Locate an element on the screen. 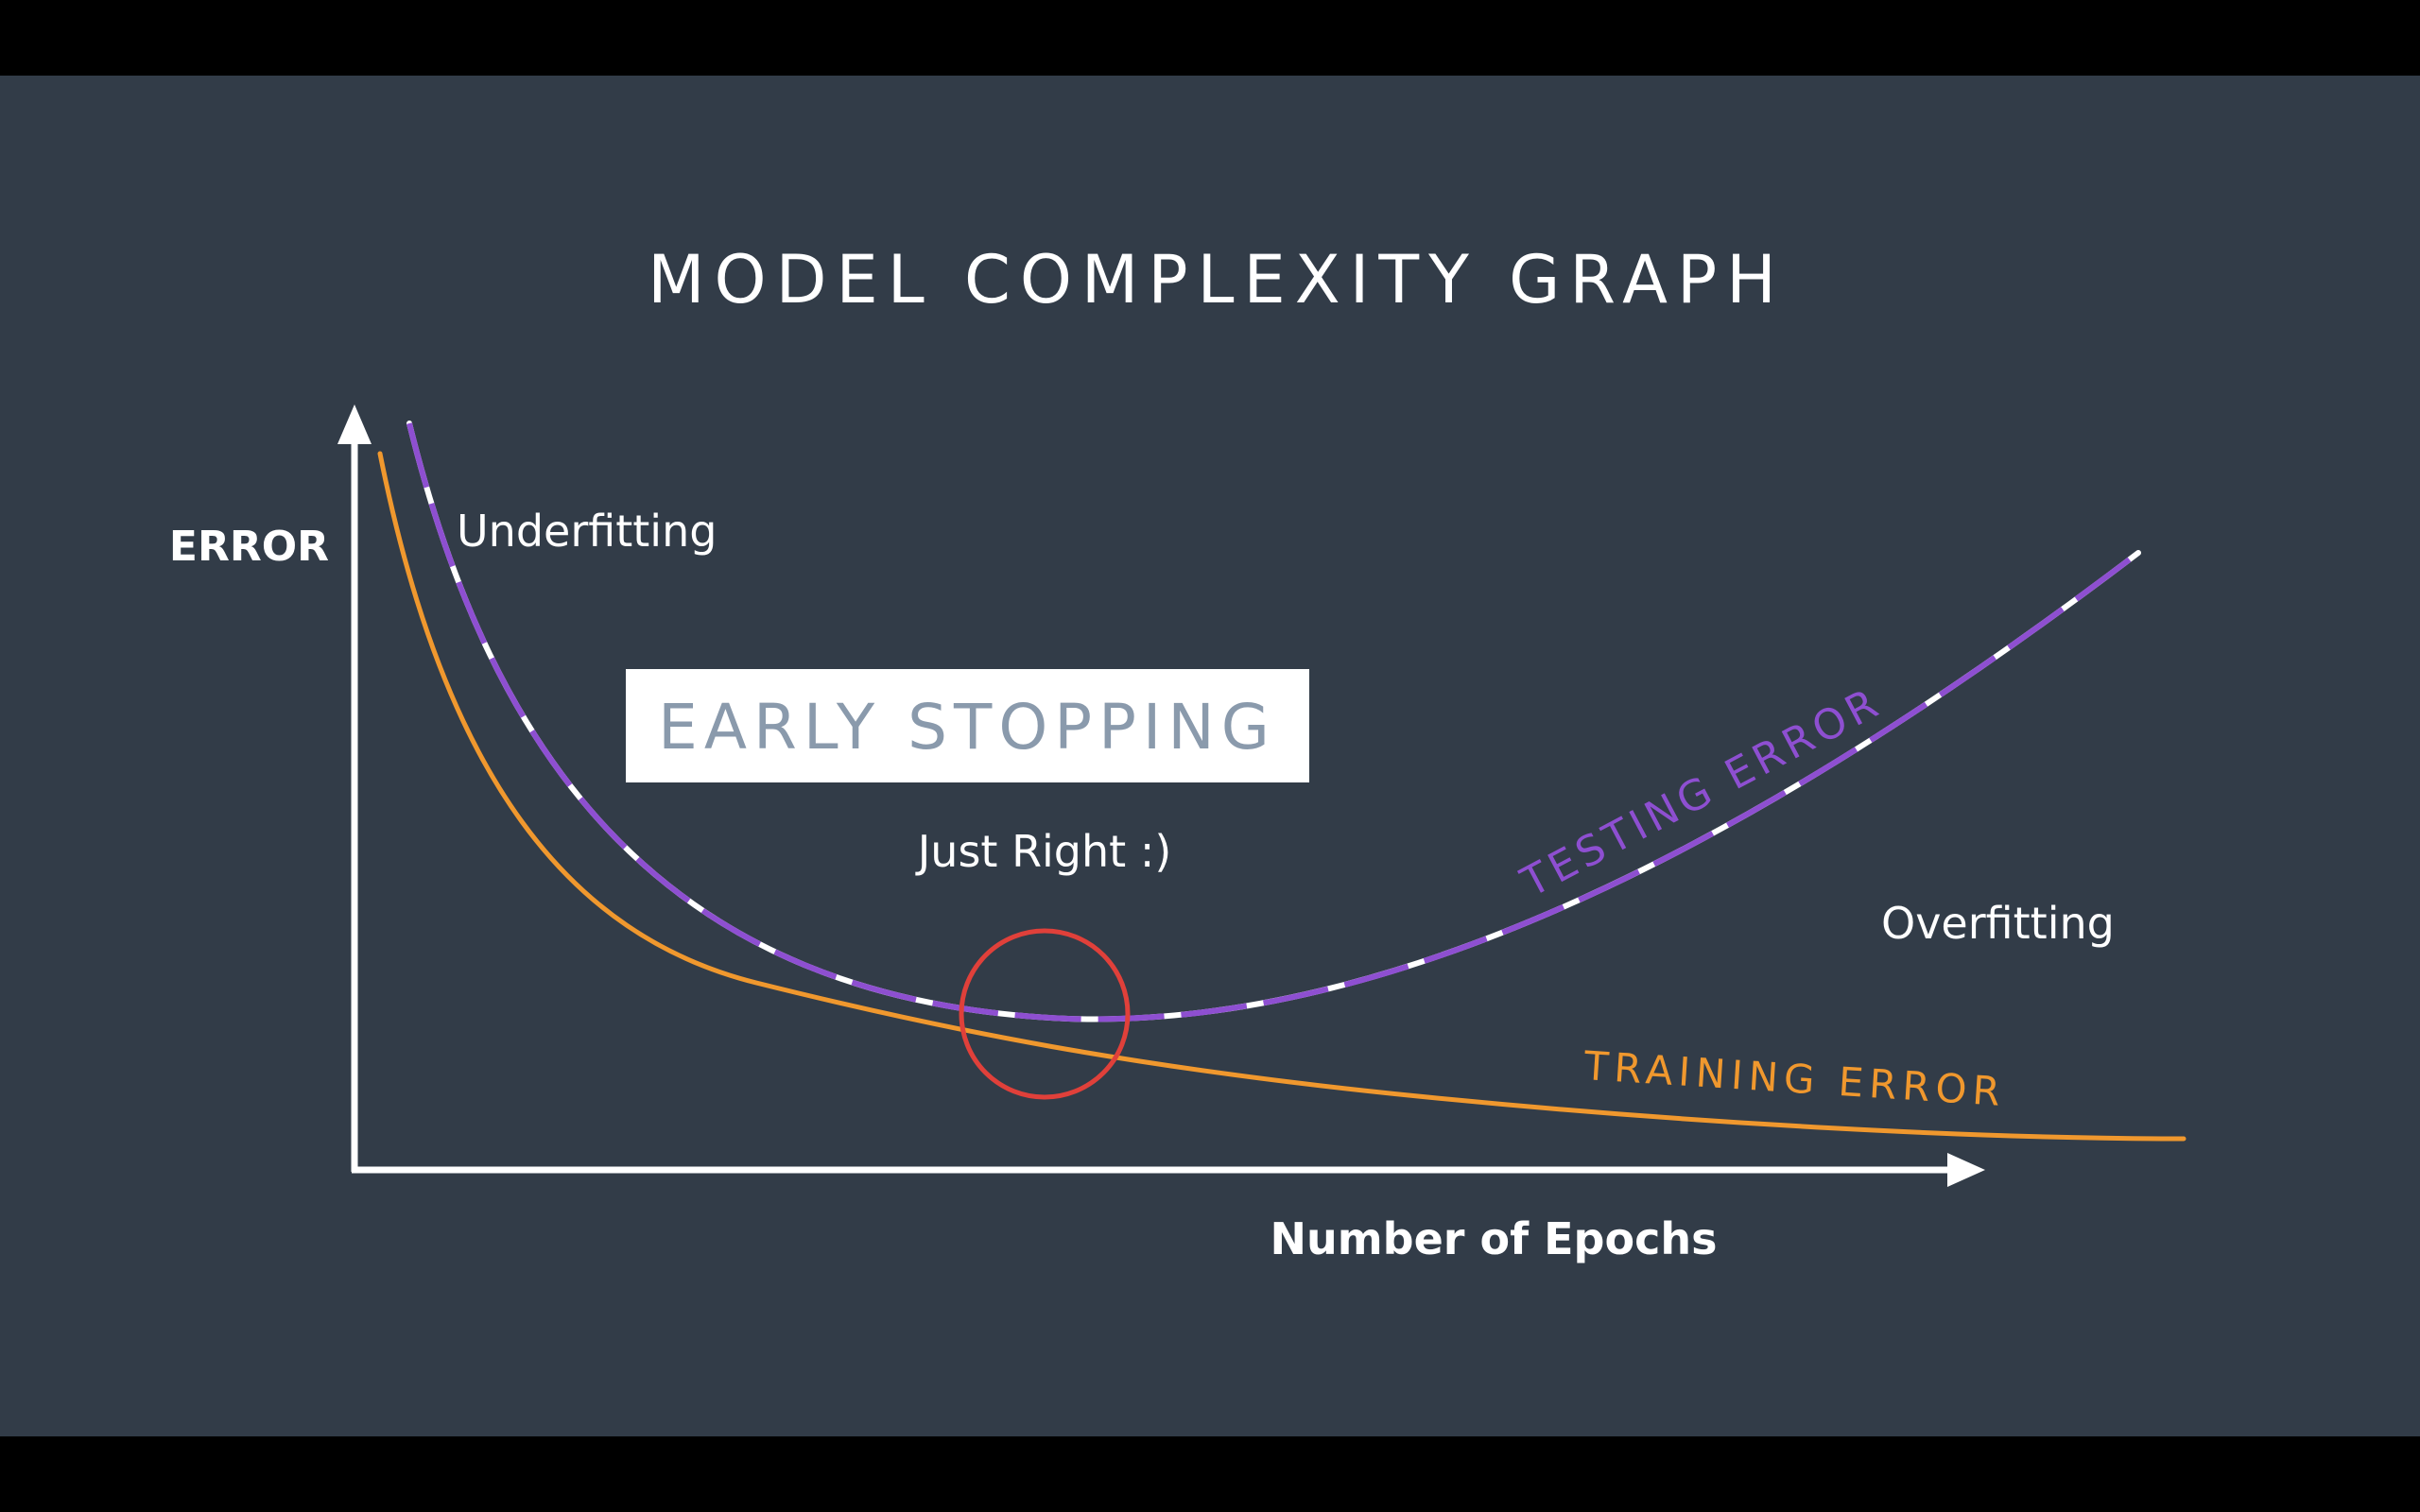  x-axis-arrowhead is located at coordinates (1966, 1170).